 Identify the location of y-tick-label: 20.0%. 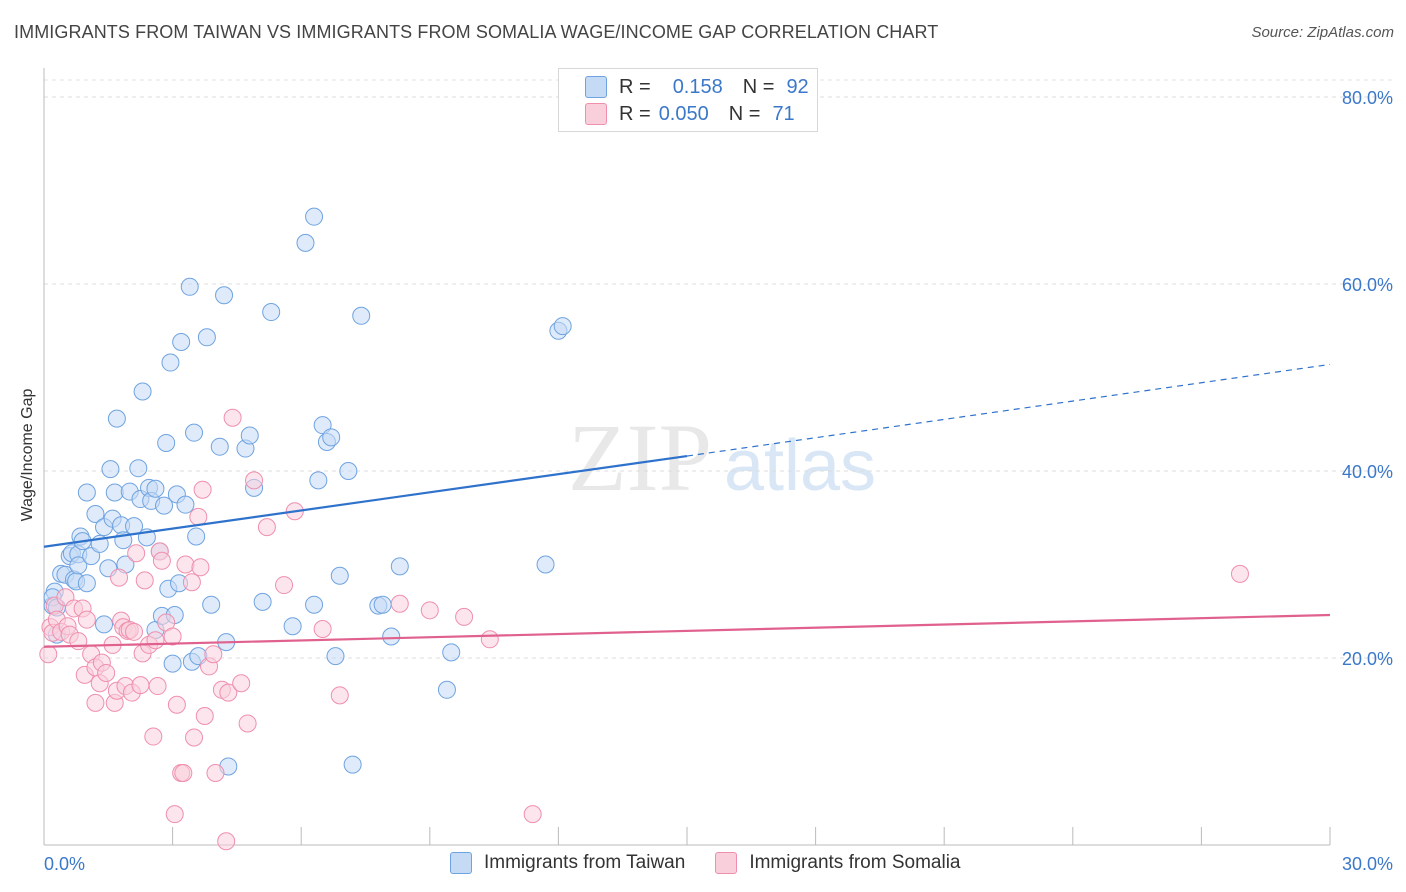
(1367, 659).